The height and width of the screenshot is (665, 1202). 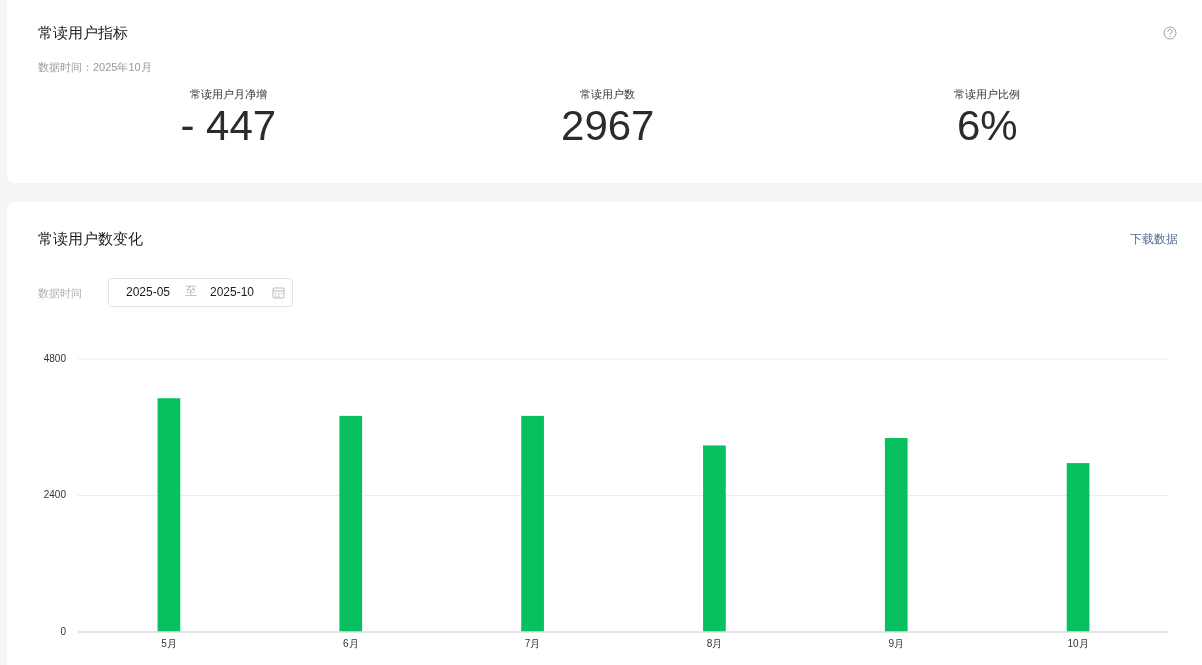 What do you see at coordinates (228, 126) in the screenshot?
I see `text: - 447` at bounding box center [228, 126].